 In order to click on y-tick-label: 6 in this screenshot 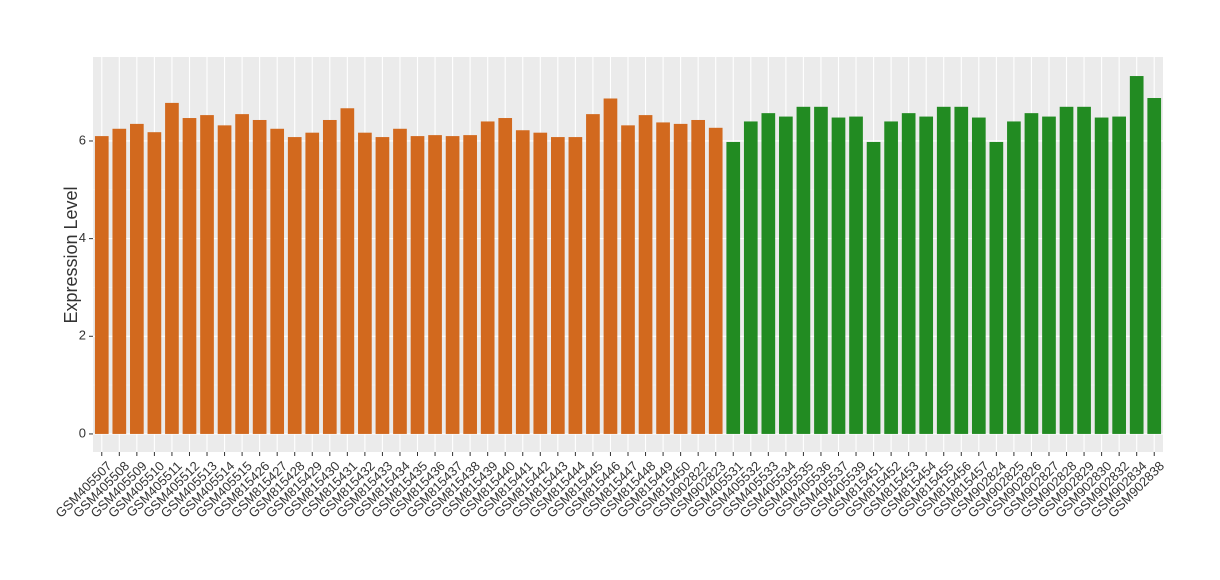, I will do `click(82, 139)`.